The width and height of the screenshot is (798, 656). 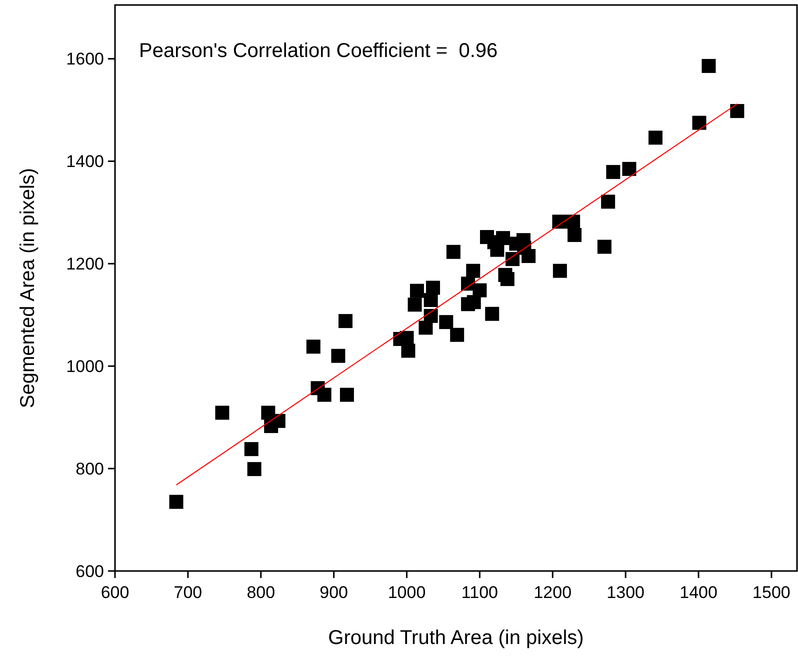 I want to click on x-tick-label: 1400, so click(x=699, y=592).